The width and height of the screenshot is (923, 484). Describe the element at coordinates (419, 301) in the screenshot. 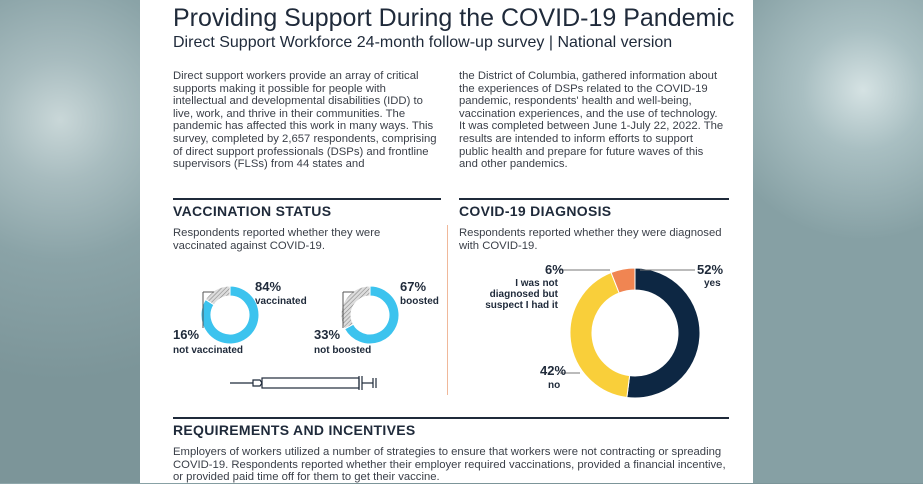

I see `boosted-label: boosted` at that location.